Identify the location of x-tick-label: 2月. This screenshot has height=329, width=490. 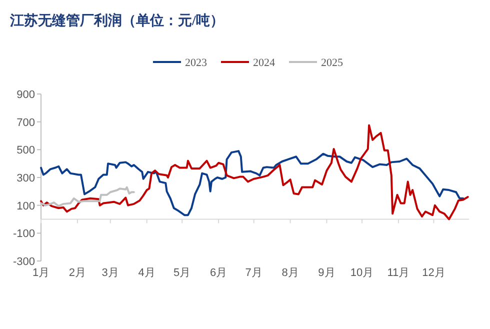
(77, 273).